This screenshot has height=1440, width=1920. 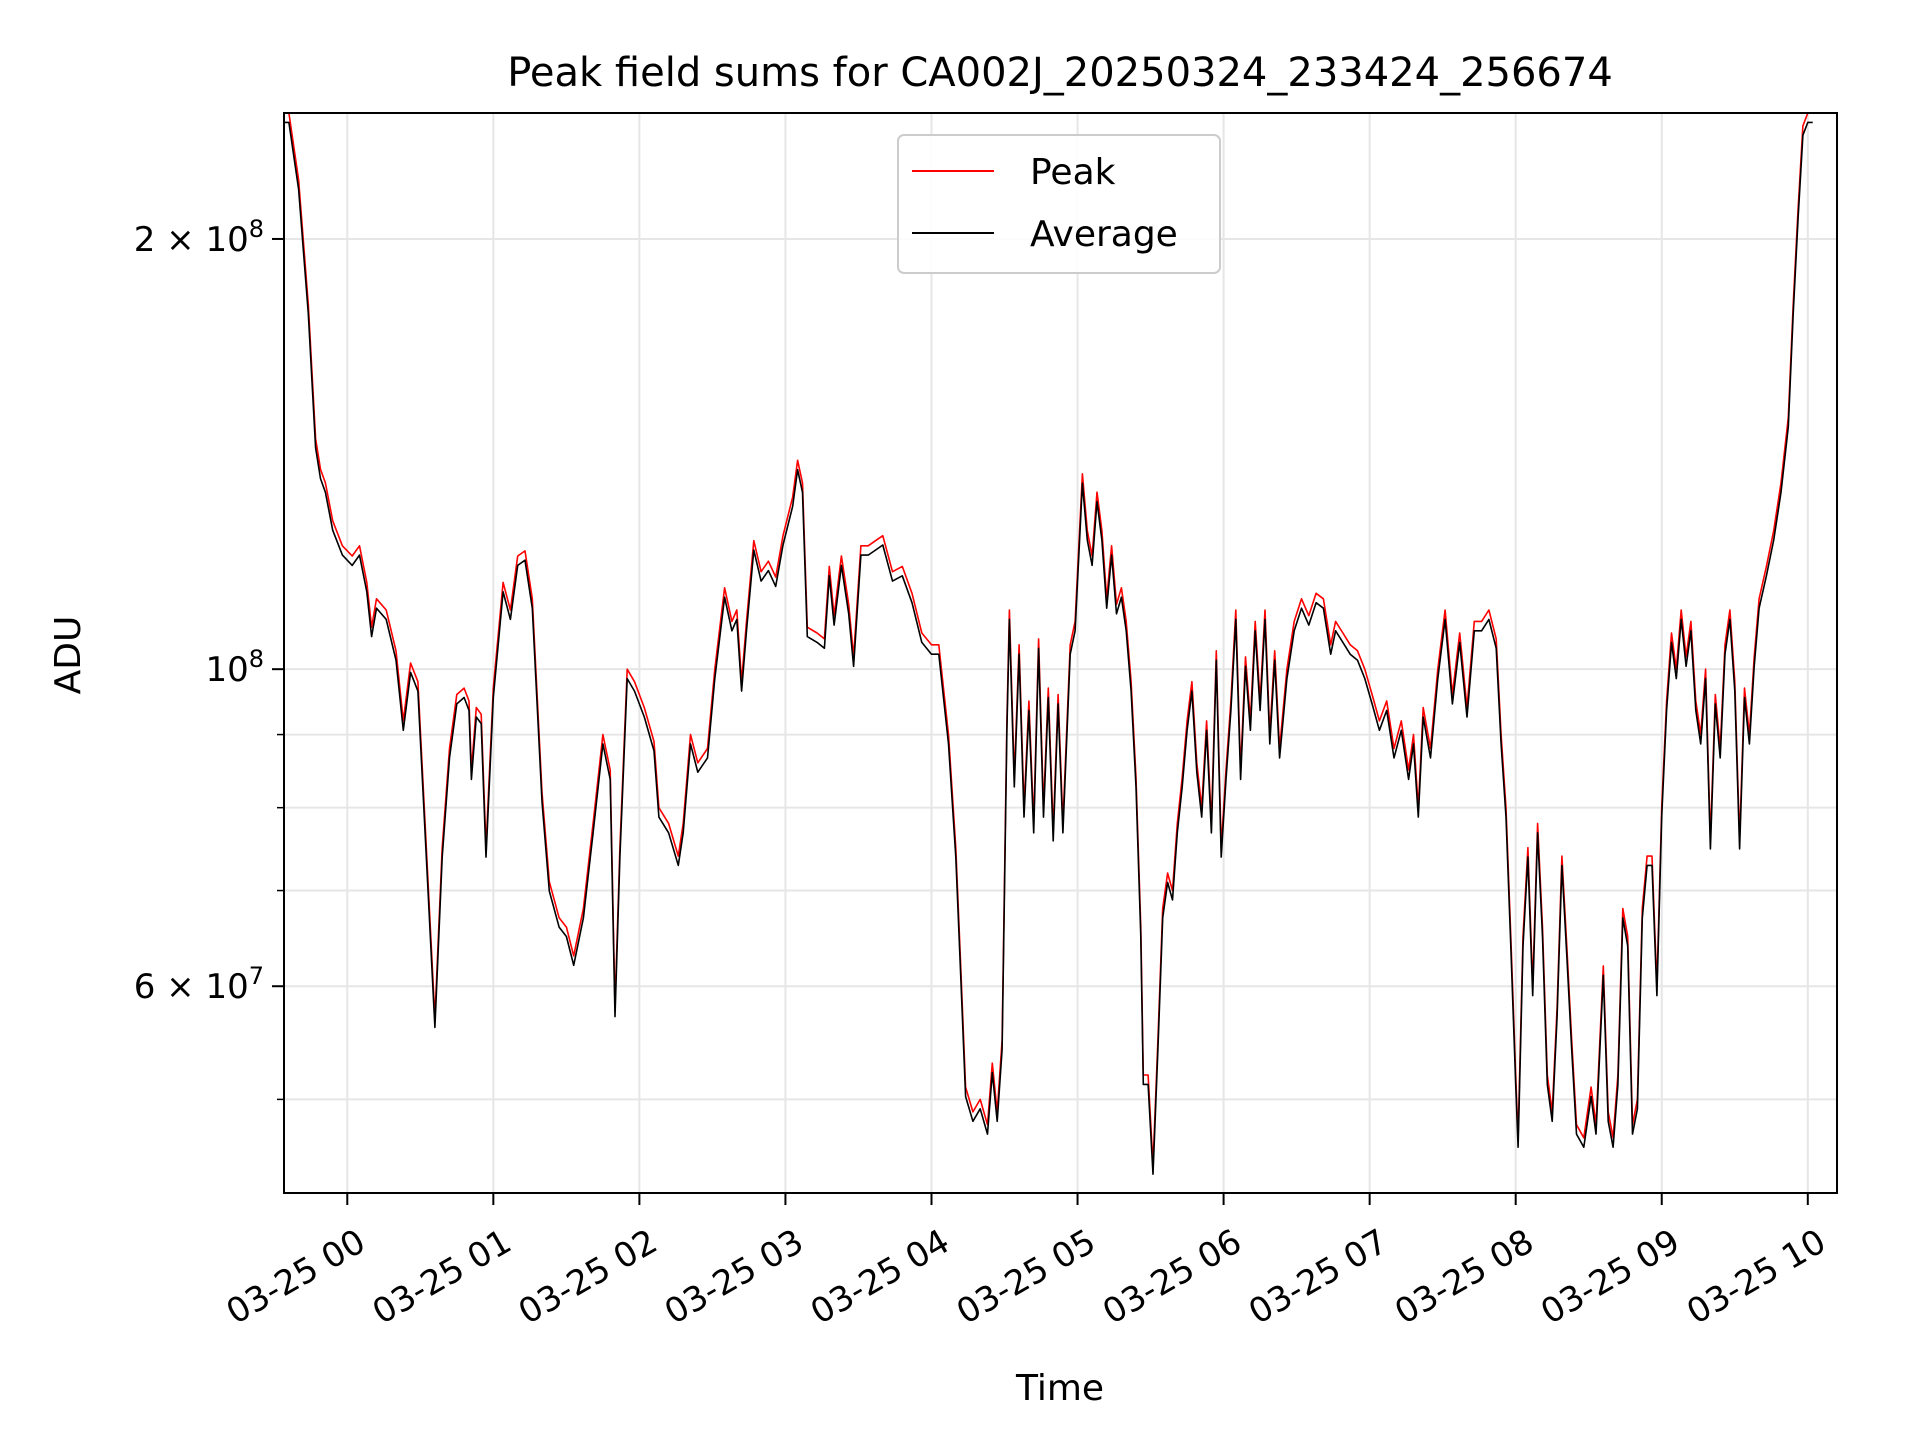 I want to click on x-axis-label: Time, so click(x=1059, y=1388).